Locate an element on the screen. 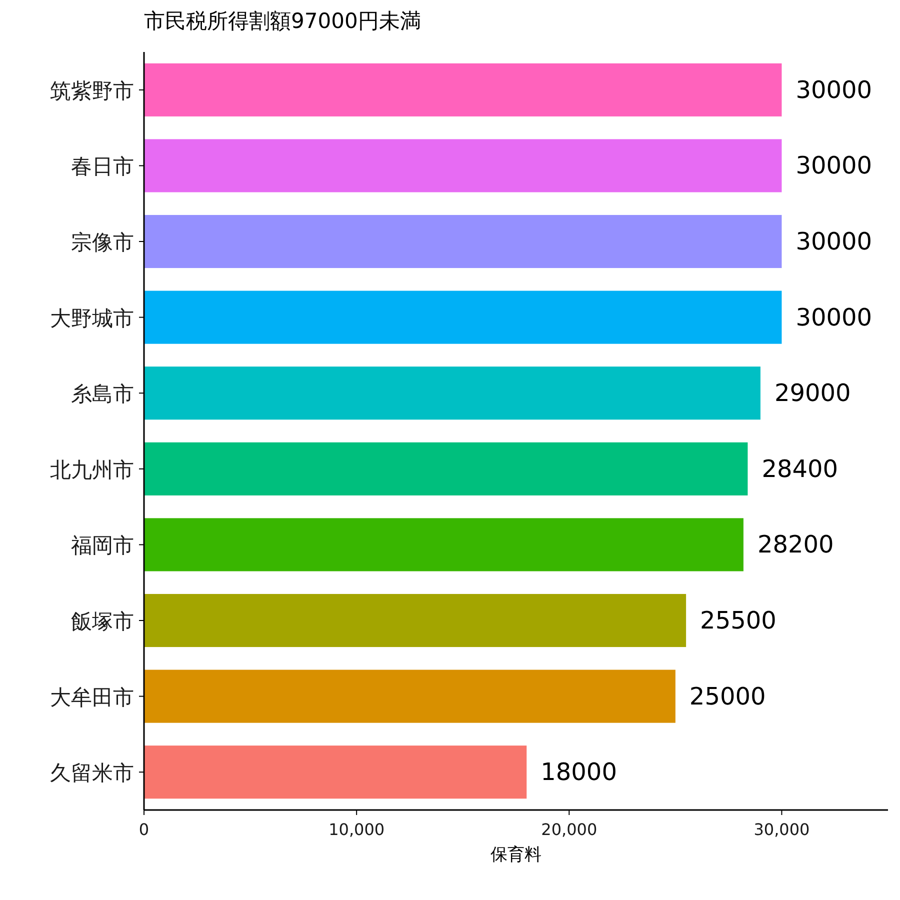 The width and height of the screenshot is (900, 900). y-tick-label: 筑紫野市 is located at coordinates (92, 90).